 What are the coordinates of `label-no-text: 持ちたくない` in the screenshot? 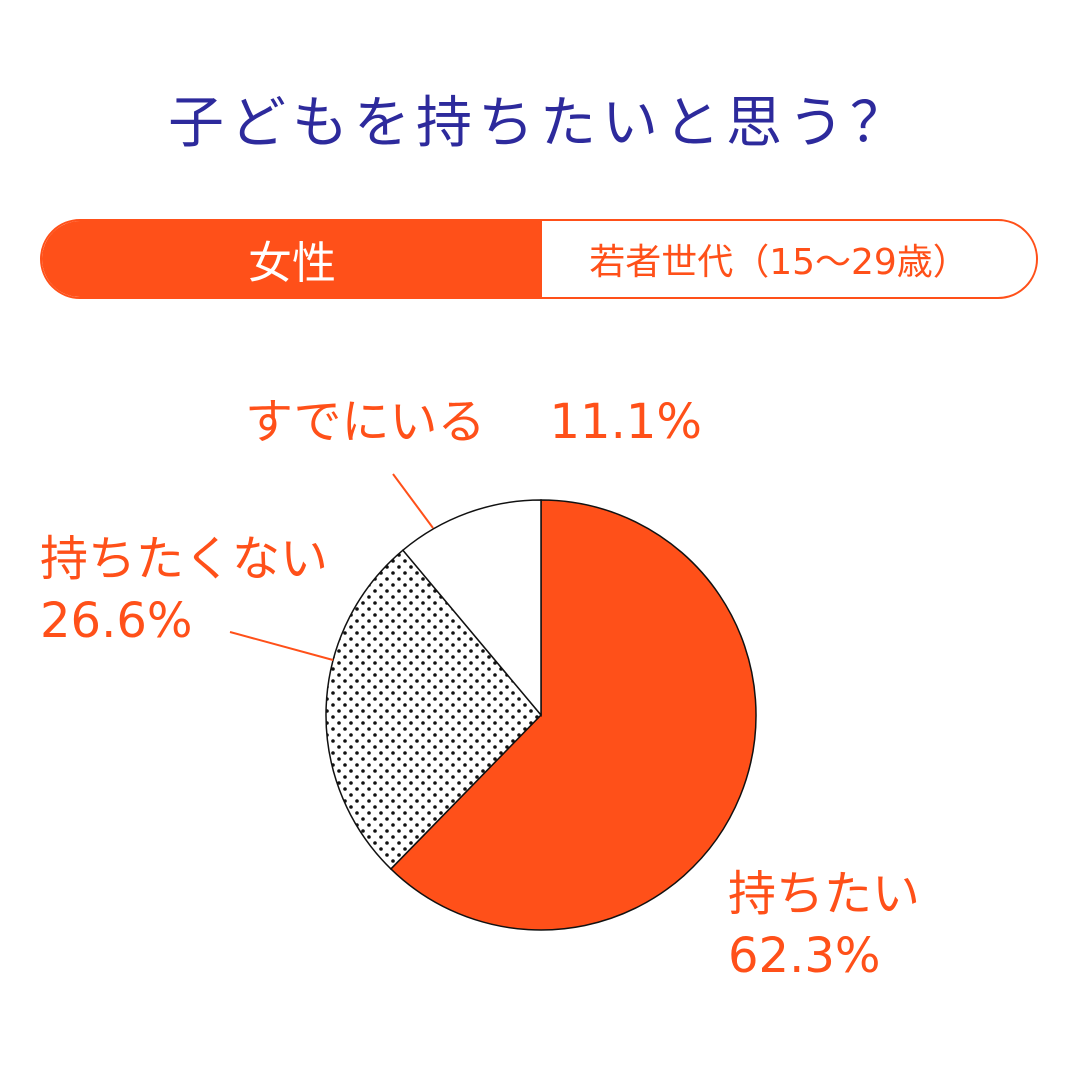 It's located at (184, 559).